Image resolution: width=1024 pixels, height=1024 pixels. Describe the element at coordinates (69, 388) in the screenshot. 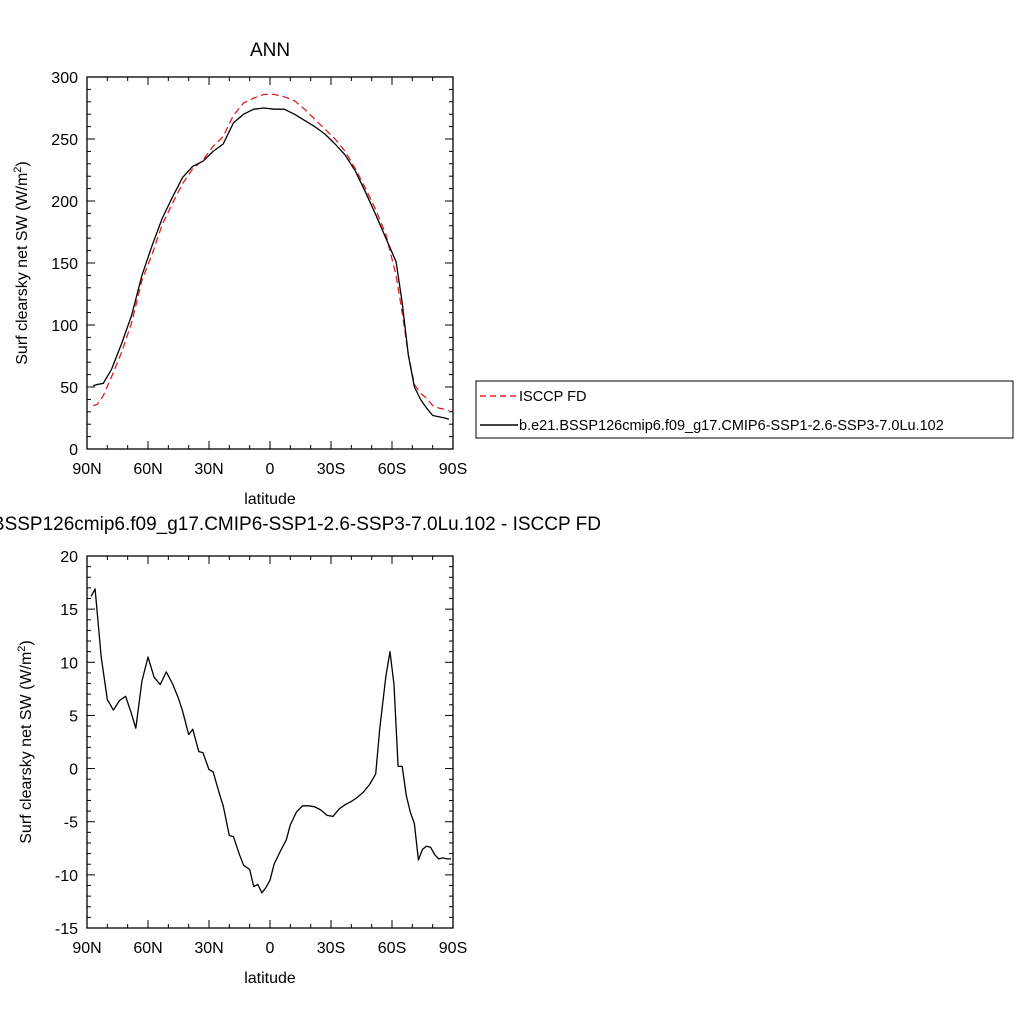

I see `y-tick-label: 50` at that location.